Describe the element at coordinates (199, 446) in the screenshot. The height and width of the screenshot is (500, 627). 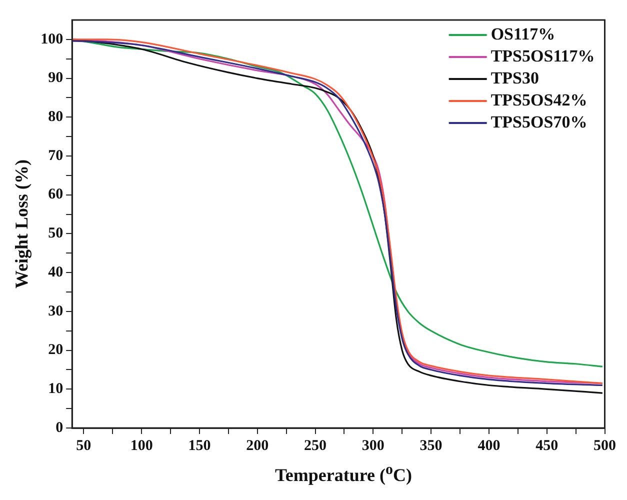
I see `x-tick-label: 150` at that location.